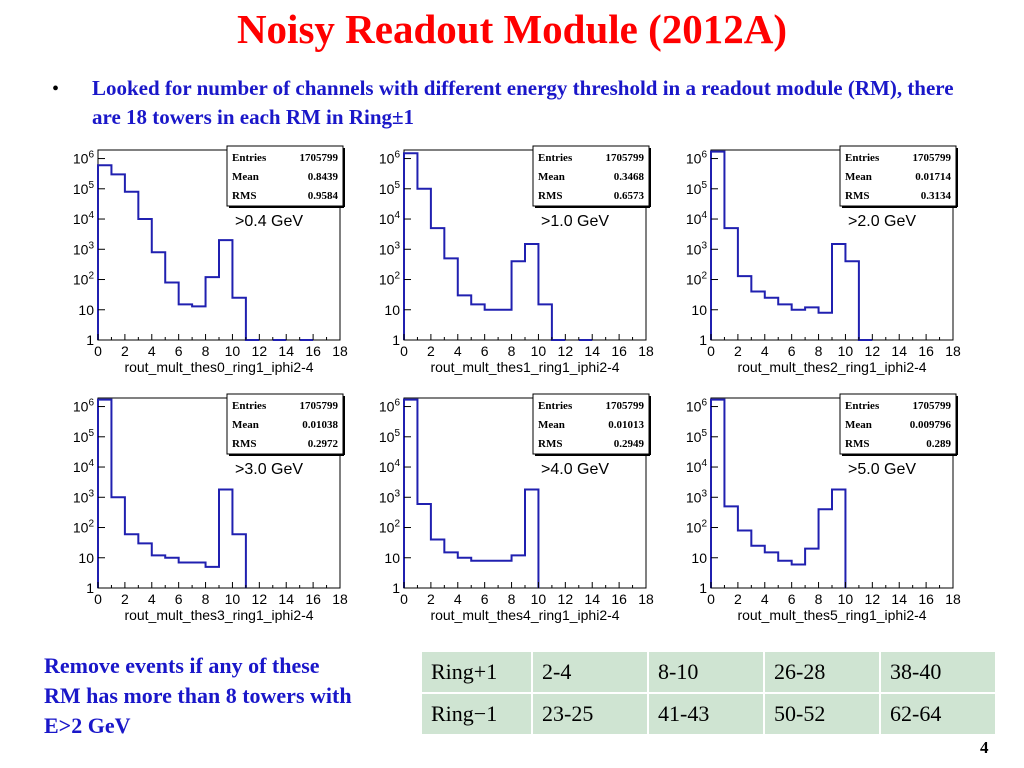  Describe the element at coordinates (431, 599) in the screenshot. I see `x-tick-label: 2` at that location.